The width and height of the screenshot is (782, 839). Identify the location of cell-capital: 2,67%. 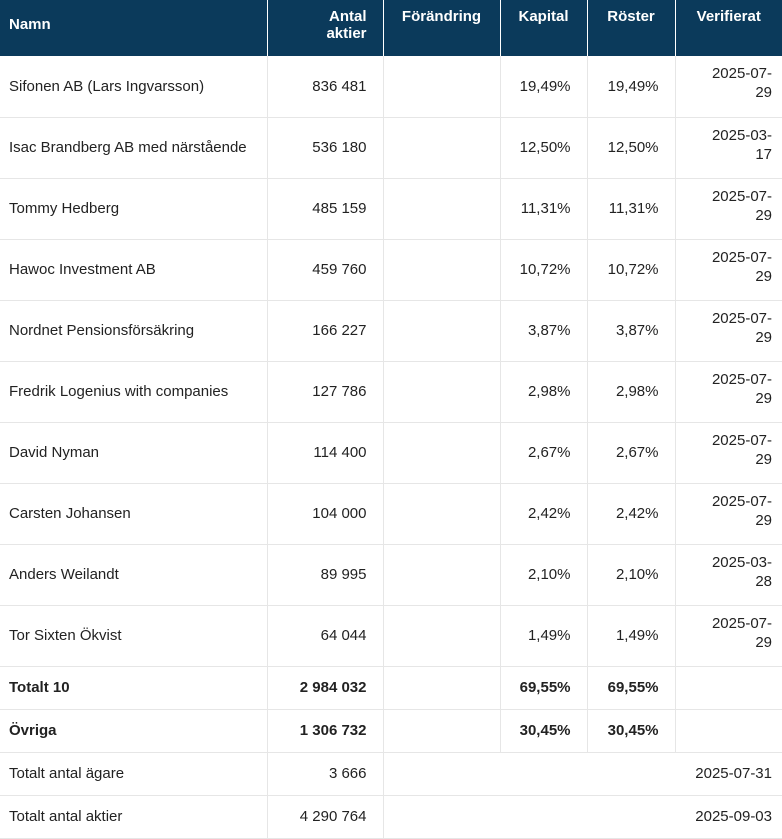
(544, 453).